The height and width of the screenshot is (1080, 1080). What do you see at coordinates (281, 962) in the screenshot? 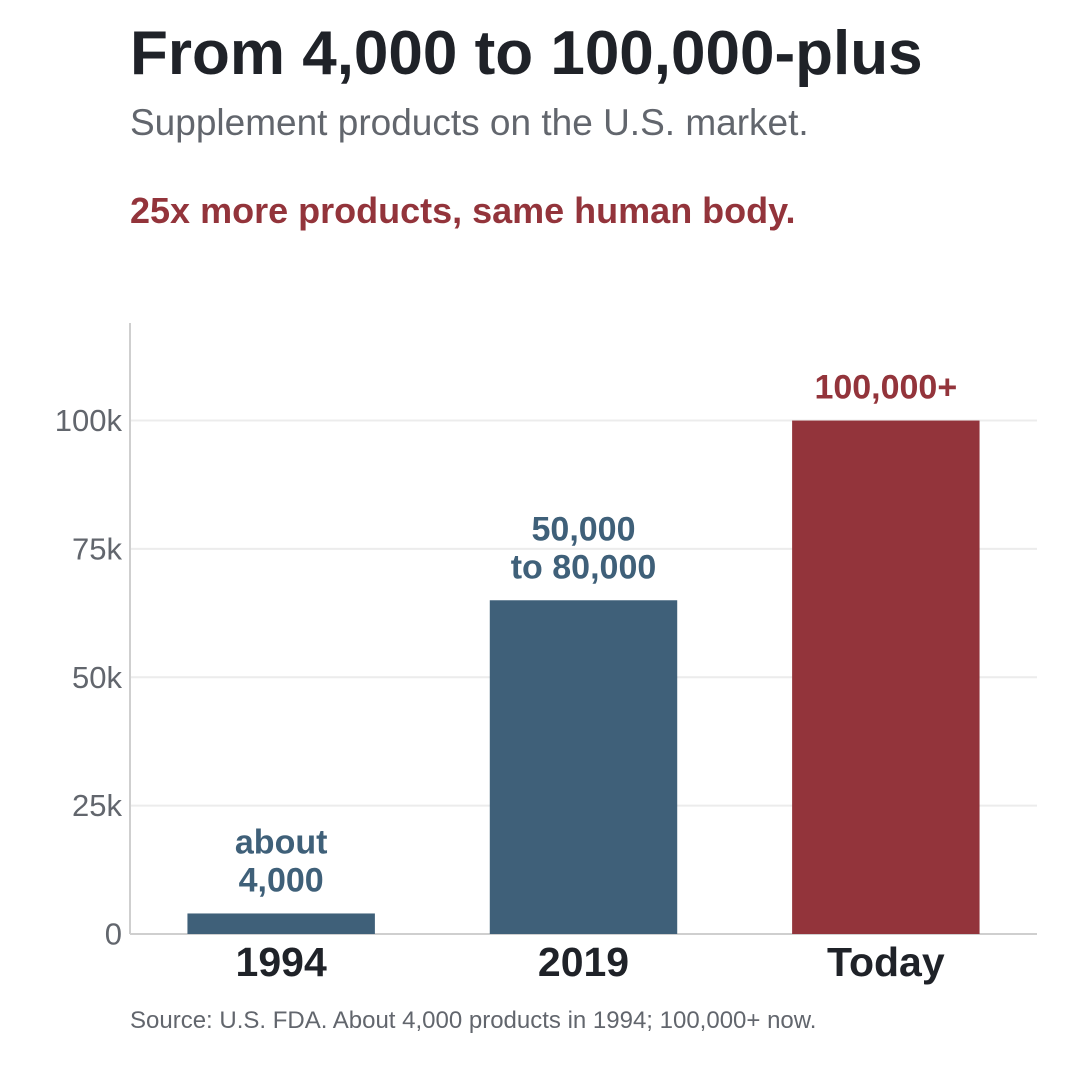
I see `x-tick-label: 1994` at bounding box center [281, 962].